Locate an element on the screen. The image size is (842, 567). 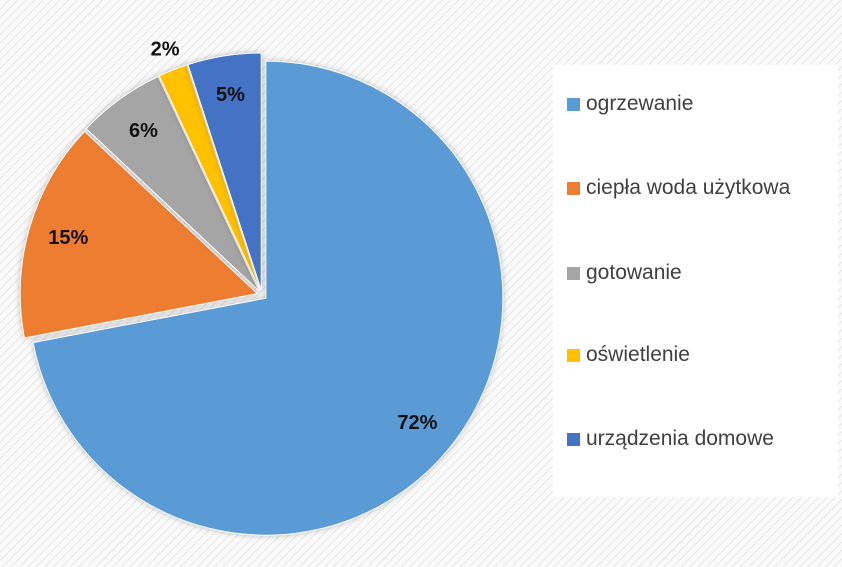
legend-label: ciepła woda użytkowa is located at coordinates (688, 187).